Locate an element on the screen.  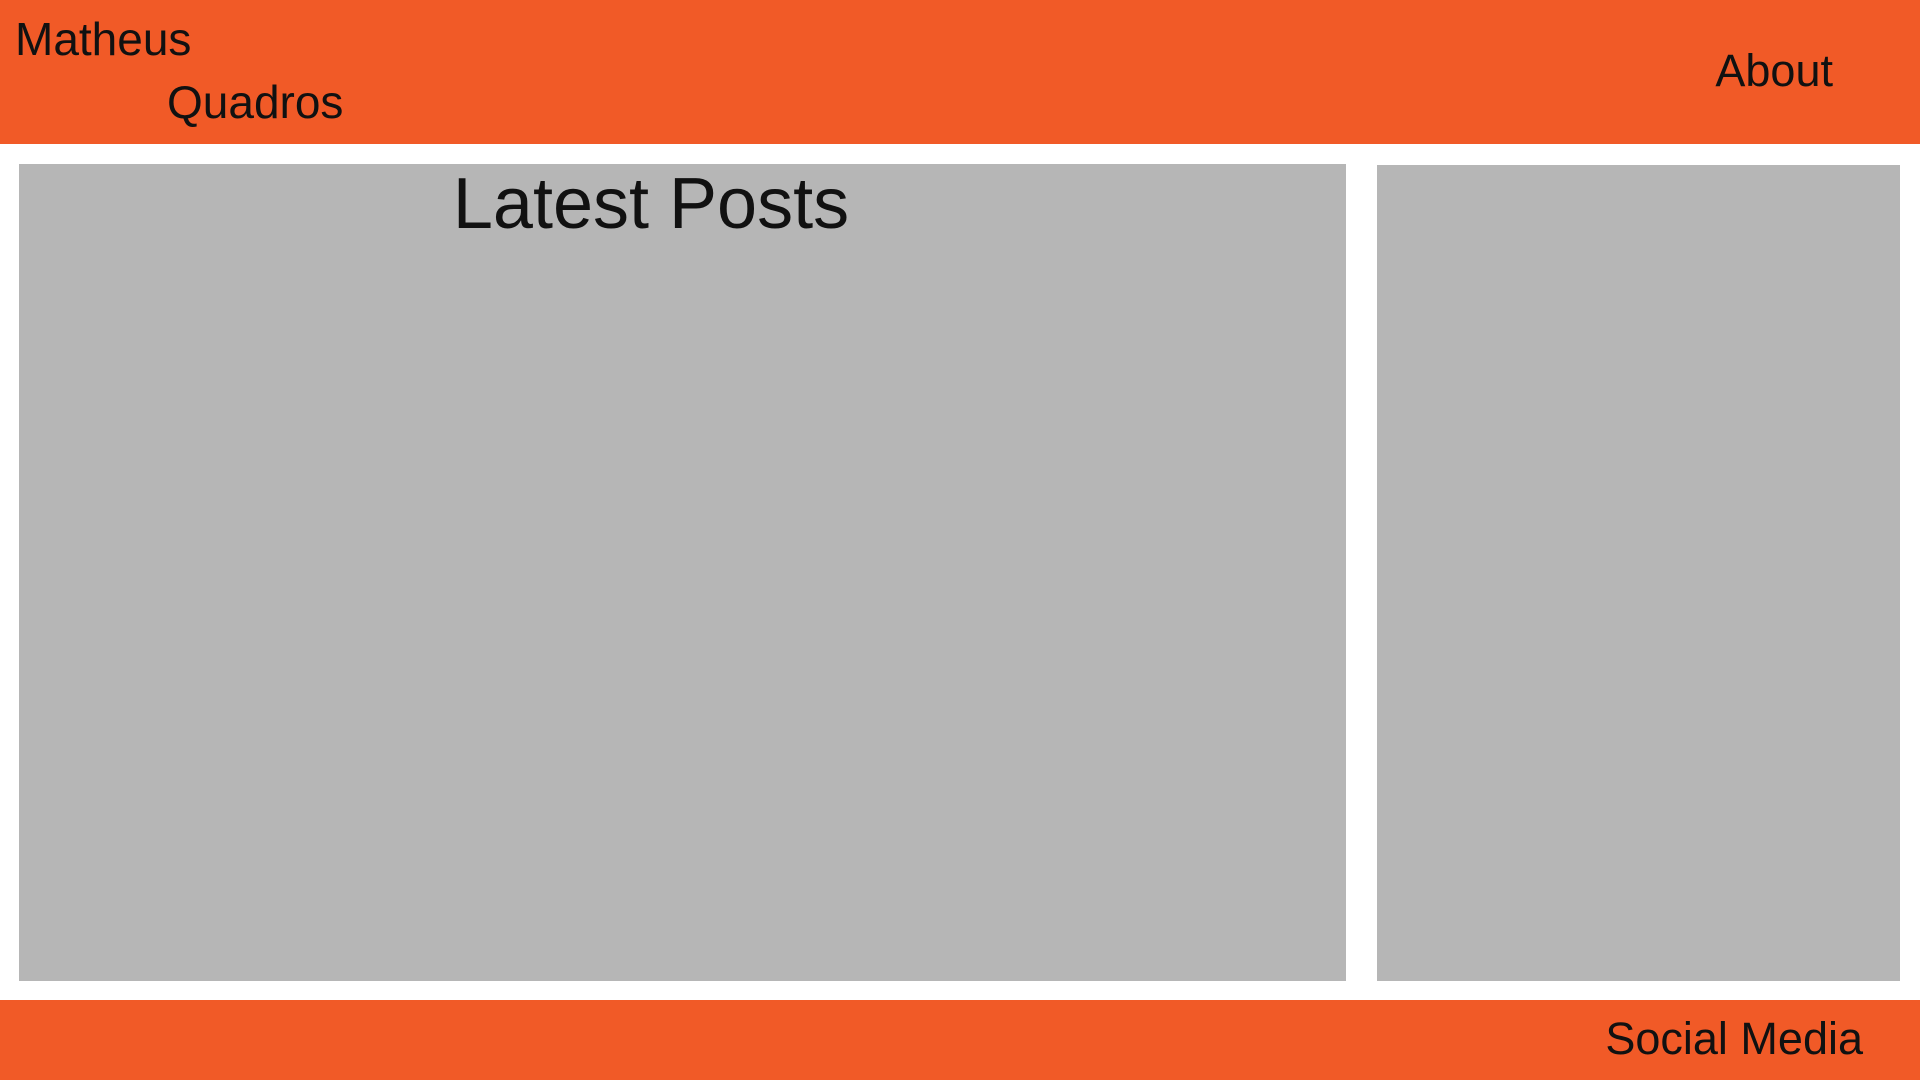
brand-name-last: Quadros is located at coordinates (255, 102).